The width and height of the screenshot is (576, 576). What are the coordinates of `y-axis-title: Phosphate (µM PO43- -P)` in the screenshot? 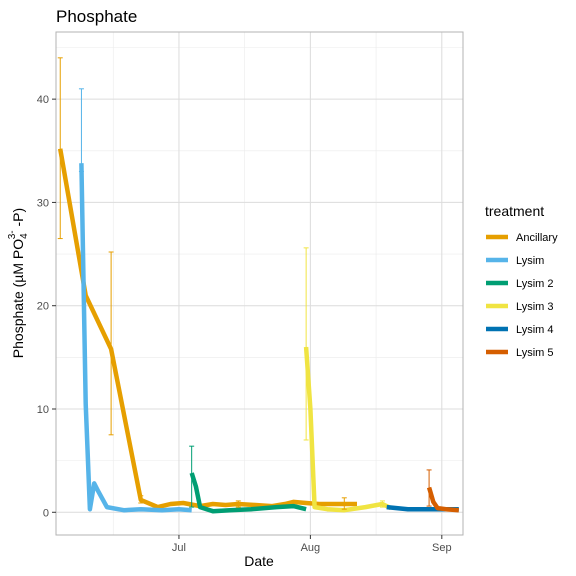 It's located at (18, 283).